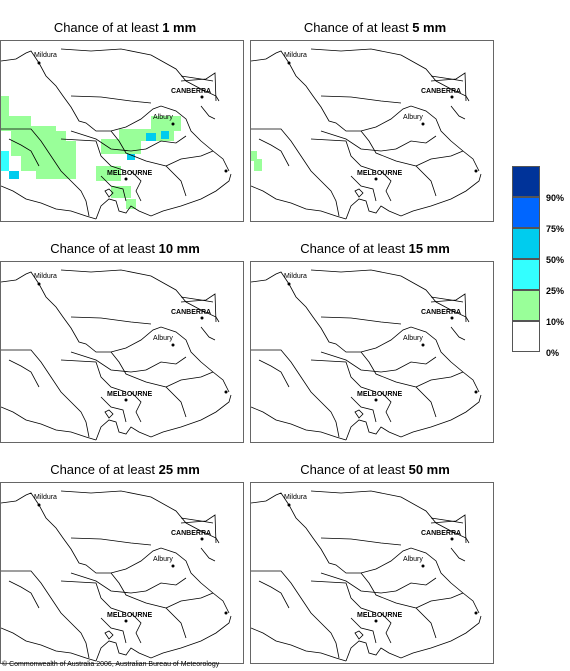  What do you see at coordinates (555, 291) in the screenshot?
I see `legend-label-25: 25%` at bounding box center [555, 291].